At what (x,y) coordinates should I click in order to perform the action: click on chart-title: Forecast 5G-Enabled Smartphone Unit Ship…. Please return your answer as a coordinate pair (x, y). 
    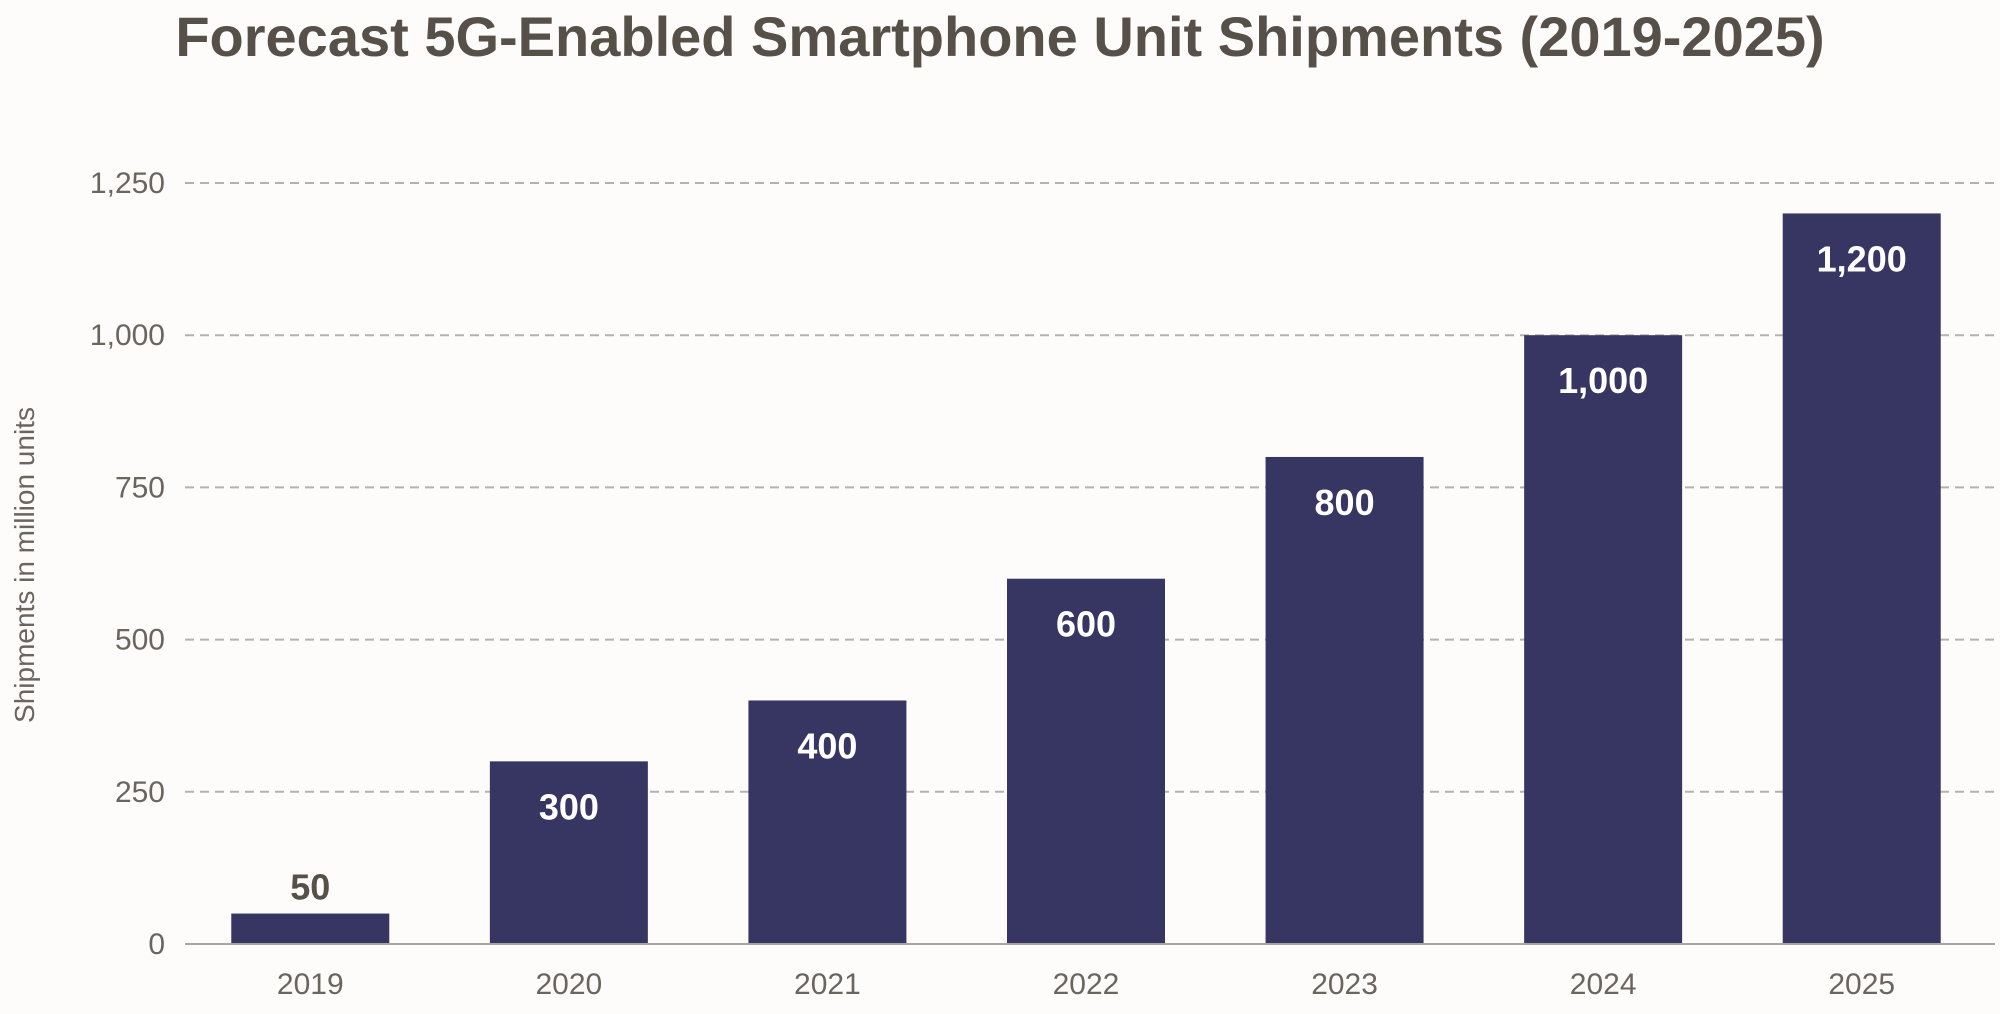
    Looking at the image, I should click on (1000, 36).